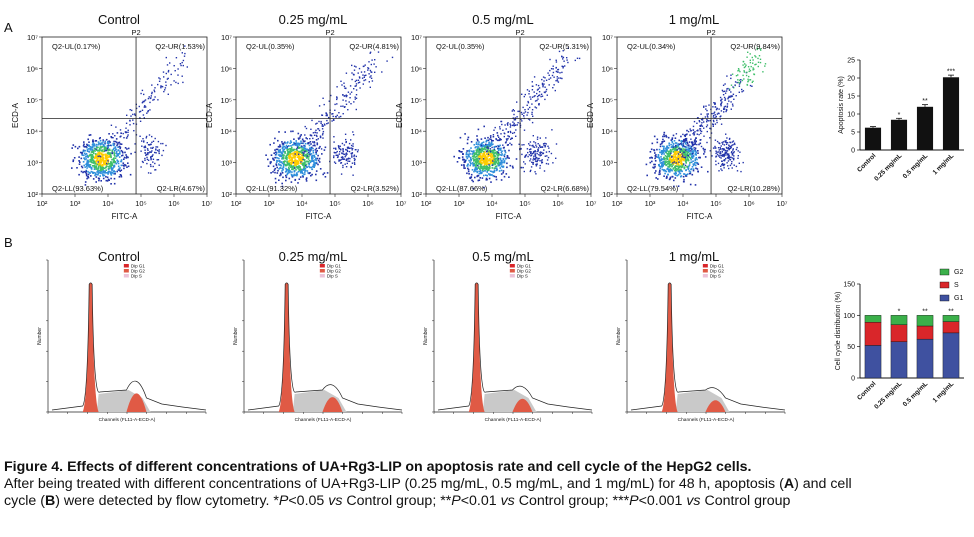 The height and width of the screenshot is (537, 974). Describe the element at coordinates (332, 404) in the screenshot. I see `hist-g2-peak` at that location.